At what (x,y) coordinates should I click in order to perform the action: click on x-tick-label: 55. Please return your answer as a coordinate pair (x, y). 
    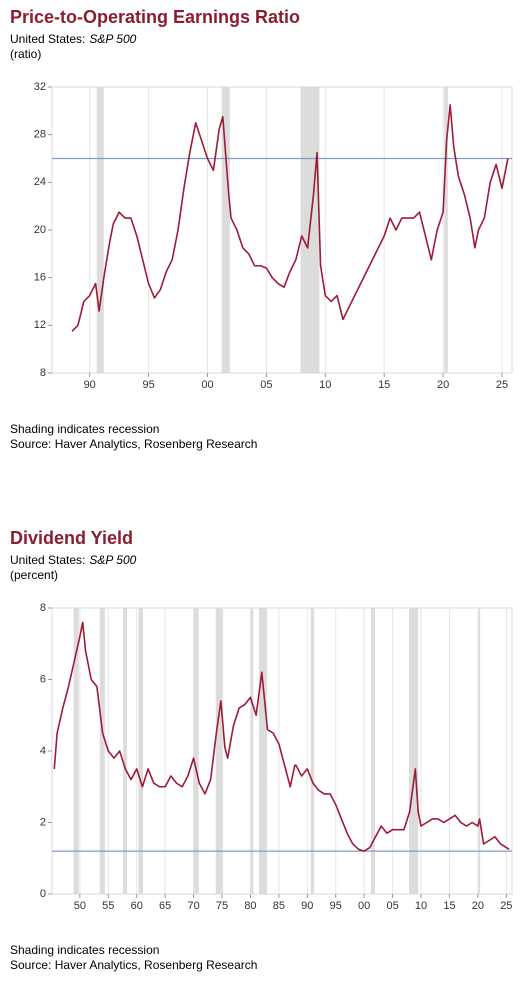
    Looking at the image, I should click on (108, 906).